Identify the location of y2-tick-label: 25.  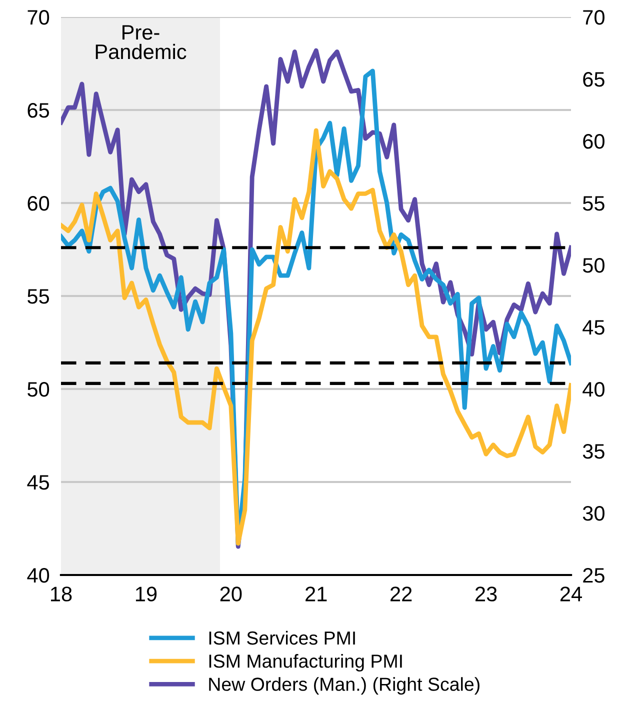
(593, 575).